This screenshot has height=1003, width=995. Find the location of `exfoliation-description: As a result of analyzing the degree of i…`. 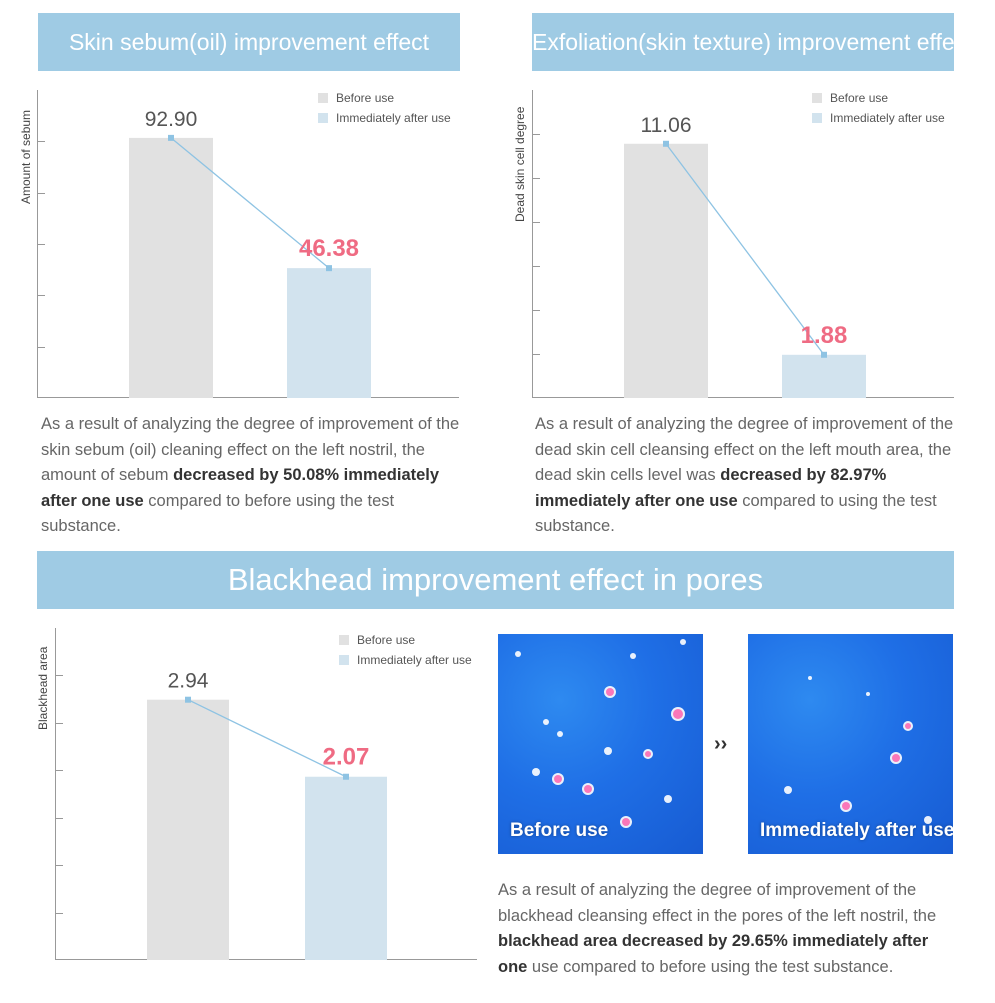

exfoliation-description: As a result of analyzing the degree of i… is located at coordinates (757, 476).